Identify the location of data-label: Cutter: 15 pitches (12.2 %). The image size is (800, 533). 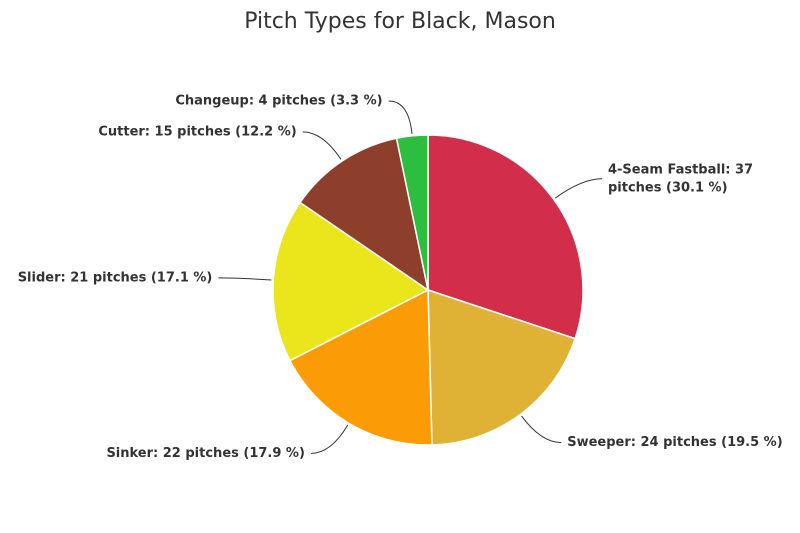
(197, 131).